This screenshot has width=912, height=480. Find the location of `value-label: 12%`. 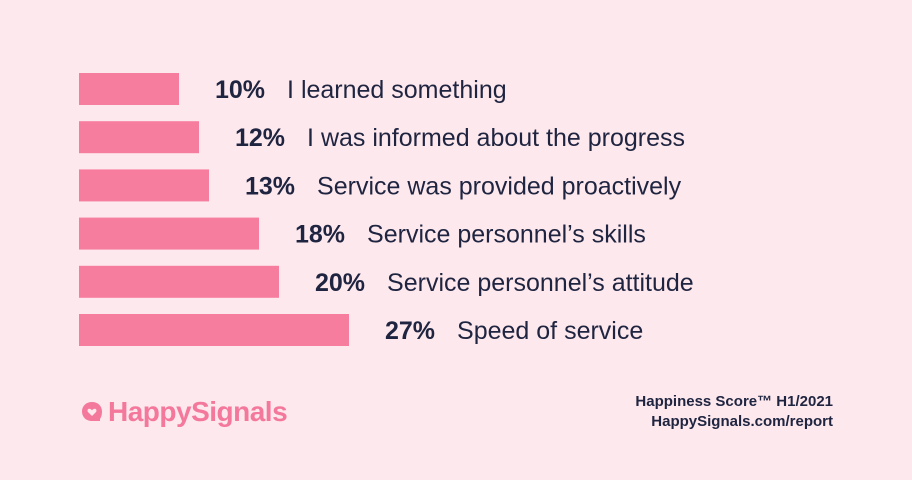

value-label: 12% is located at coordinates (260, 138).